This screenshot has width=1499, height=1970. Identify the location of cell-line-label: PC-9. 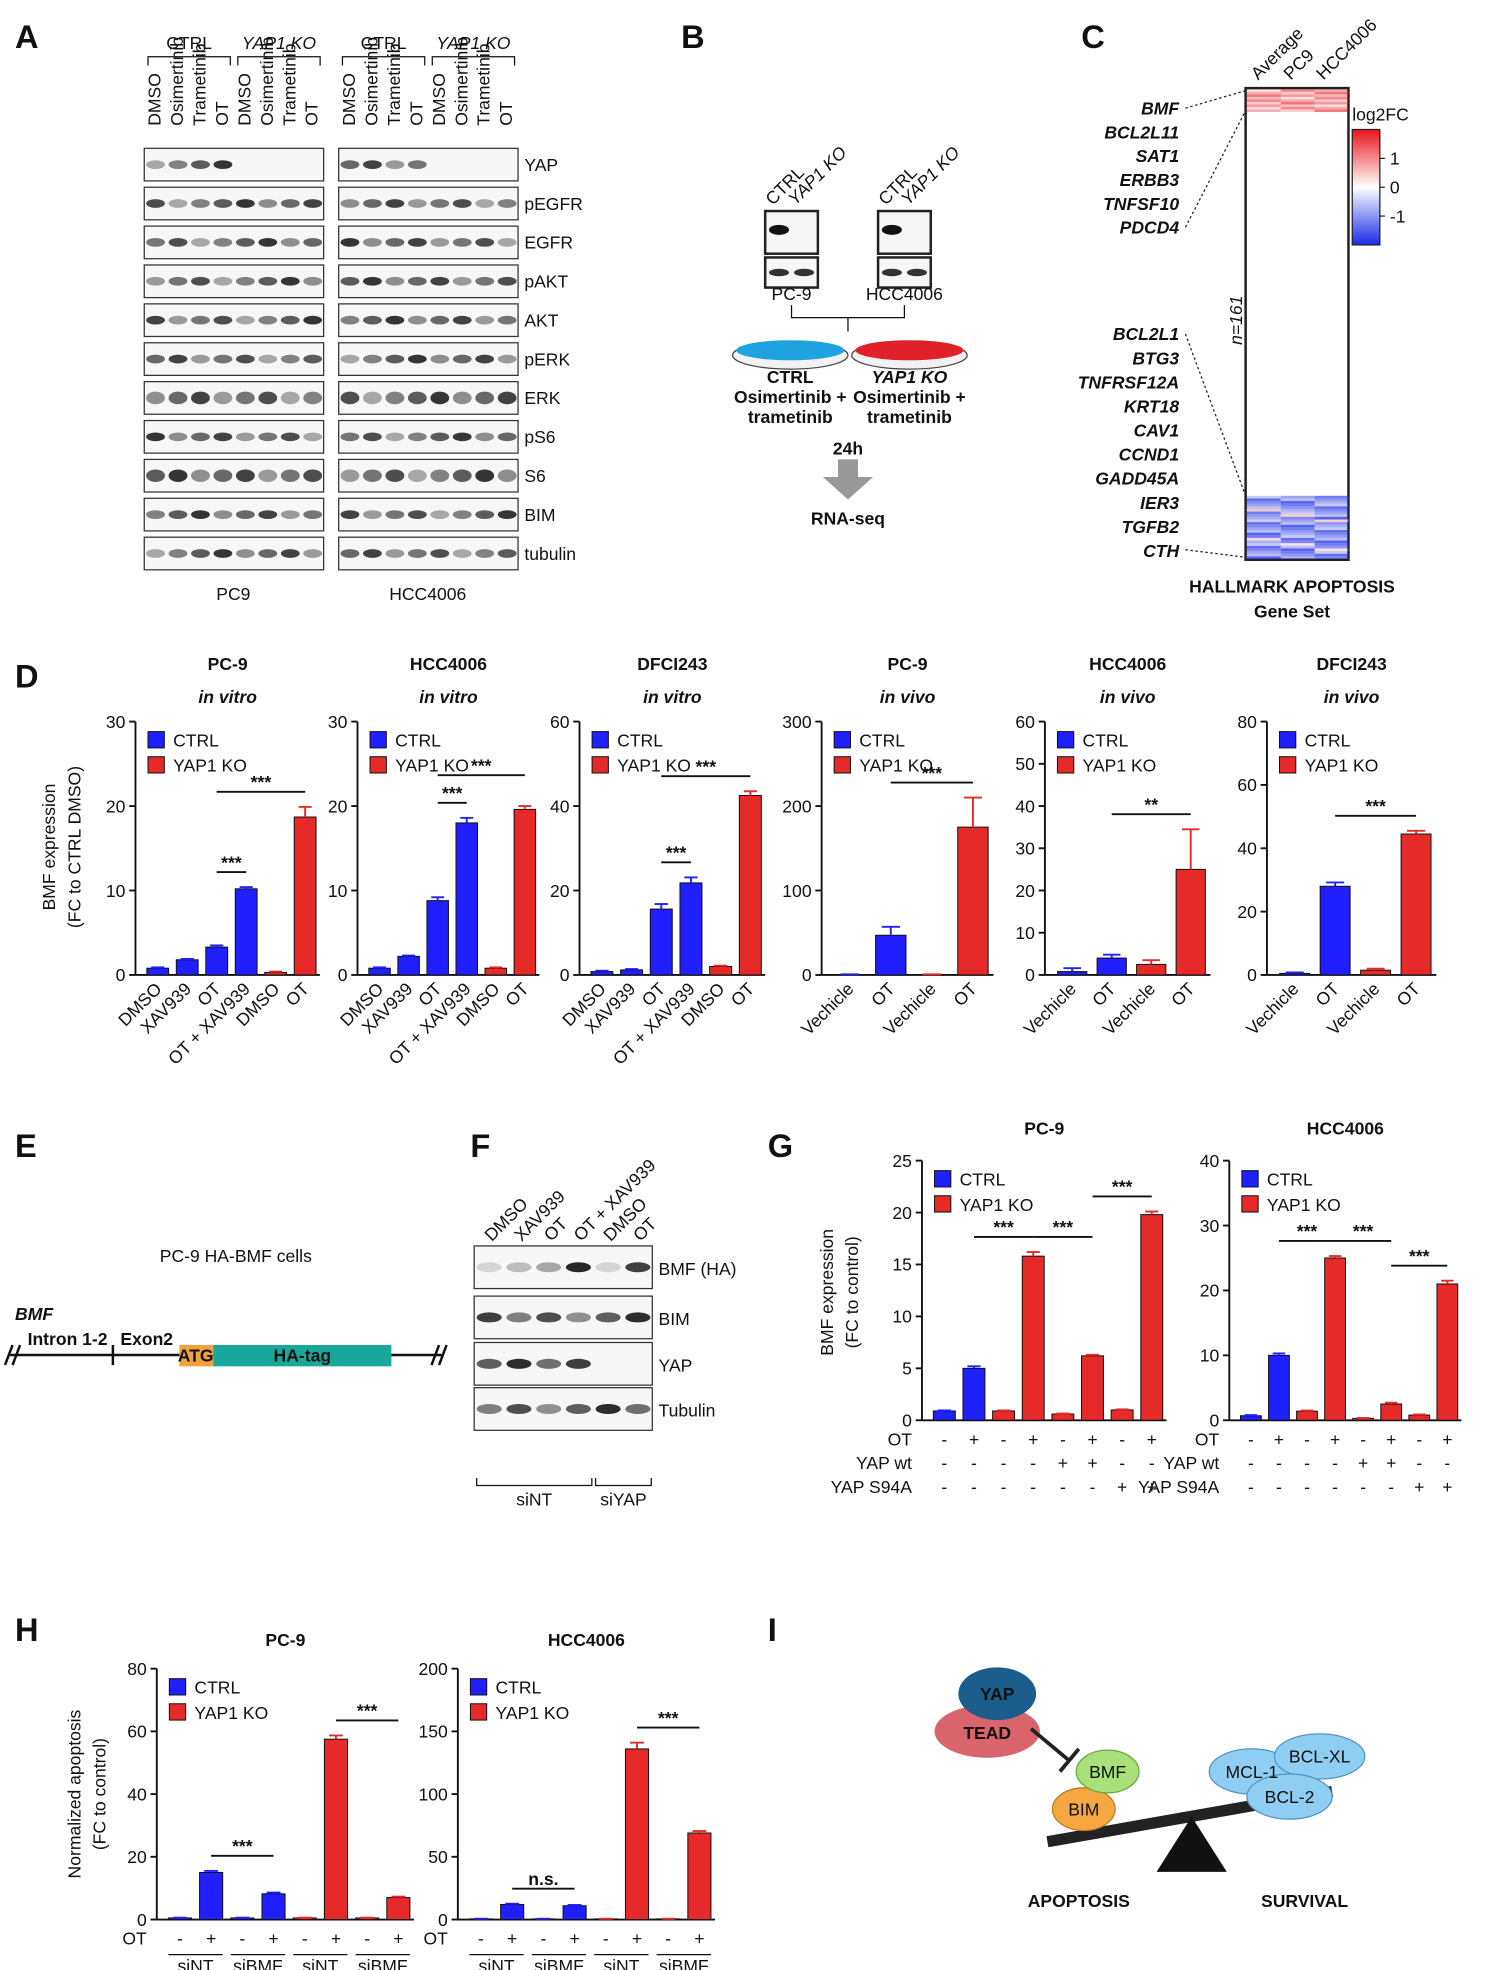
(792, 294).